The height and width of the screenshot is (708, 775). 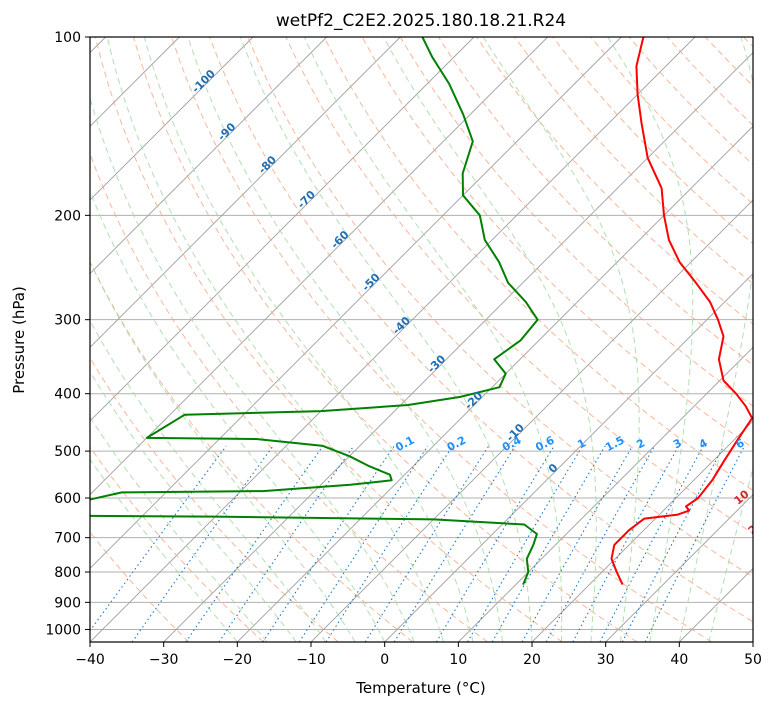 I want to click on moist-adiabat-label: 30, so click(x=763, y=561).